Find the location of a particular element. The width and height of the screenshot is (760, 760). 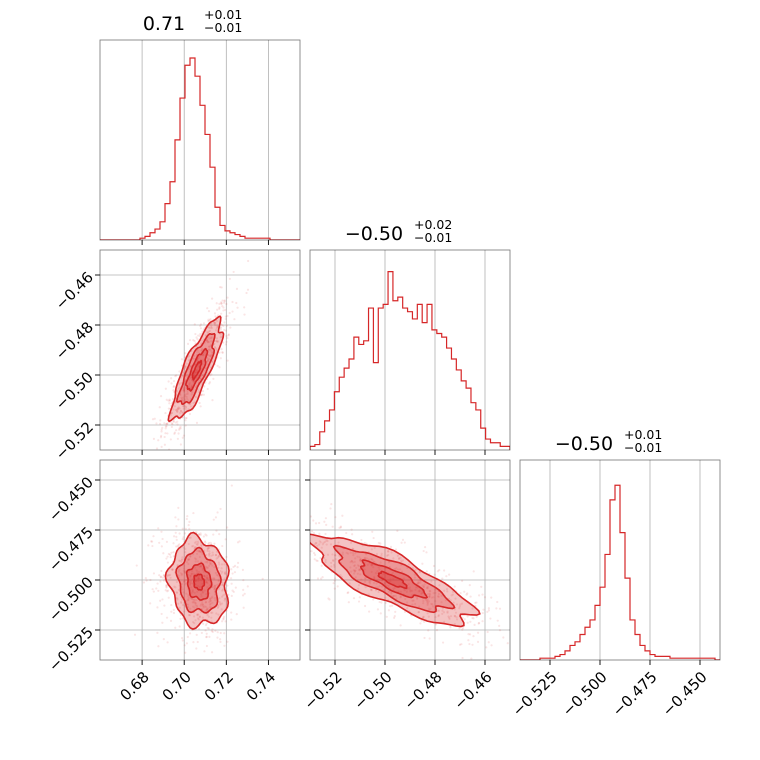

hist-title-0-value: 0.71 is located at coordinates (164, 24).